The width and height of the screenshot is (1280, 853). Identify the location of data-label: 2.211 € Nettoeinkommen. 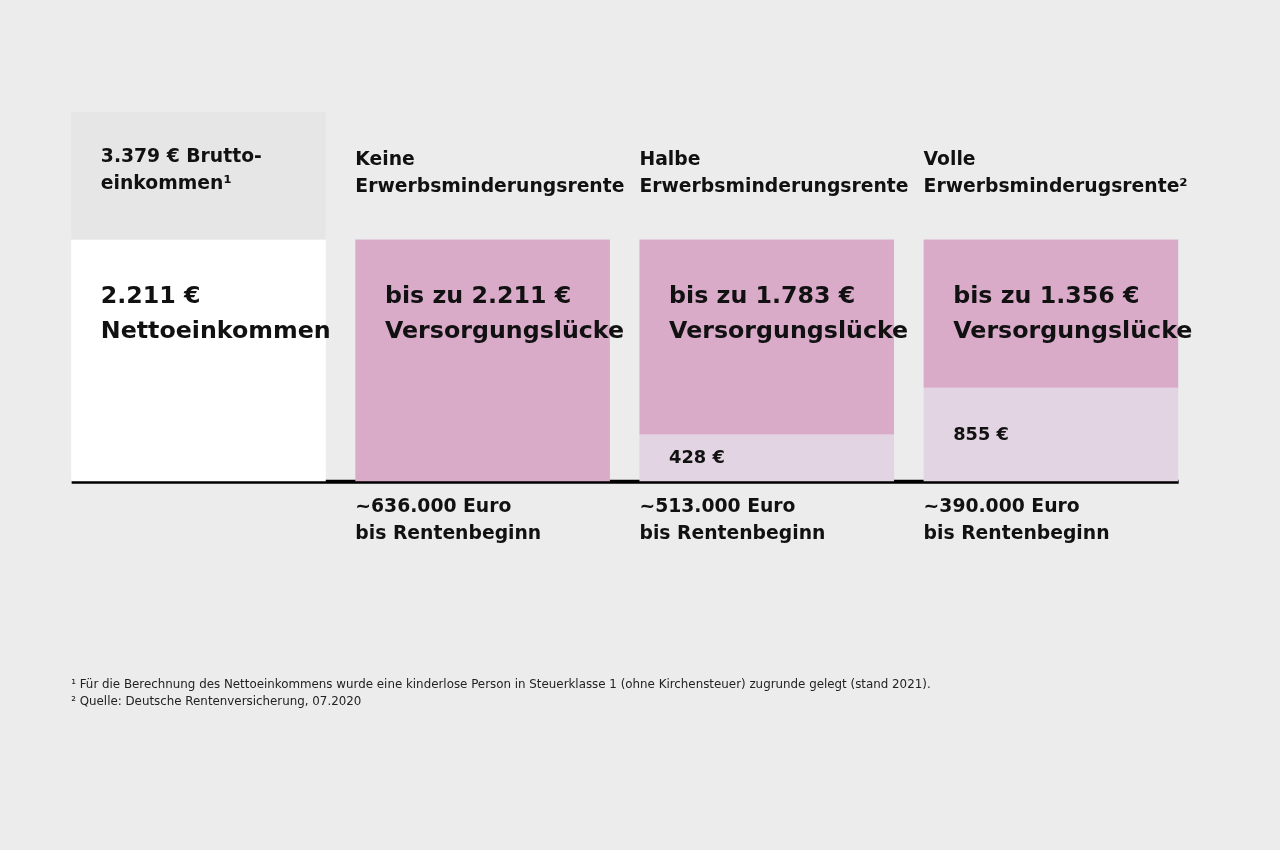
(215, 312).